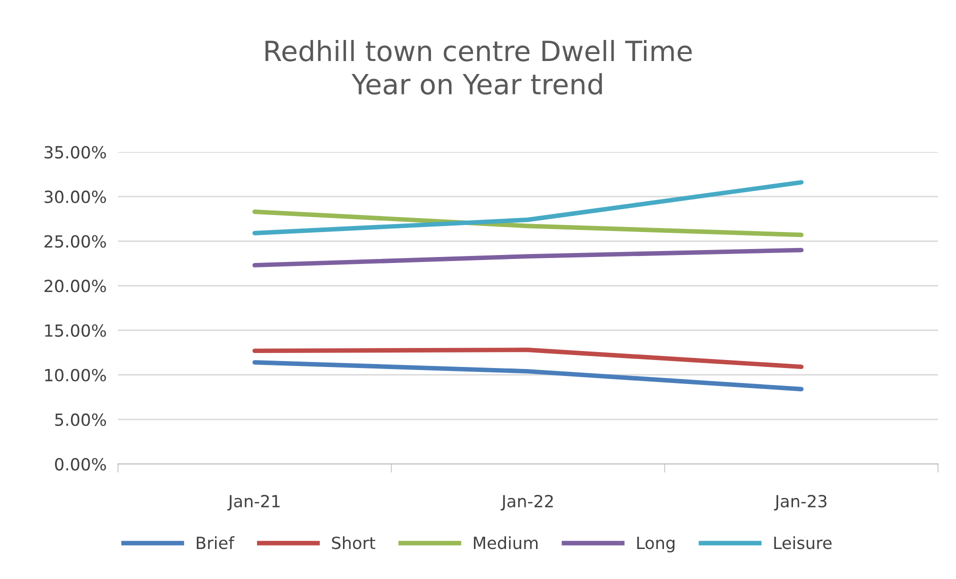 This screenshot has width=956, height=579. Describe the element at coordinates (253, 502) in the screenshot. I see `x-tick-label: Jan-21` at that location.